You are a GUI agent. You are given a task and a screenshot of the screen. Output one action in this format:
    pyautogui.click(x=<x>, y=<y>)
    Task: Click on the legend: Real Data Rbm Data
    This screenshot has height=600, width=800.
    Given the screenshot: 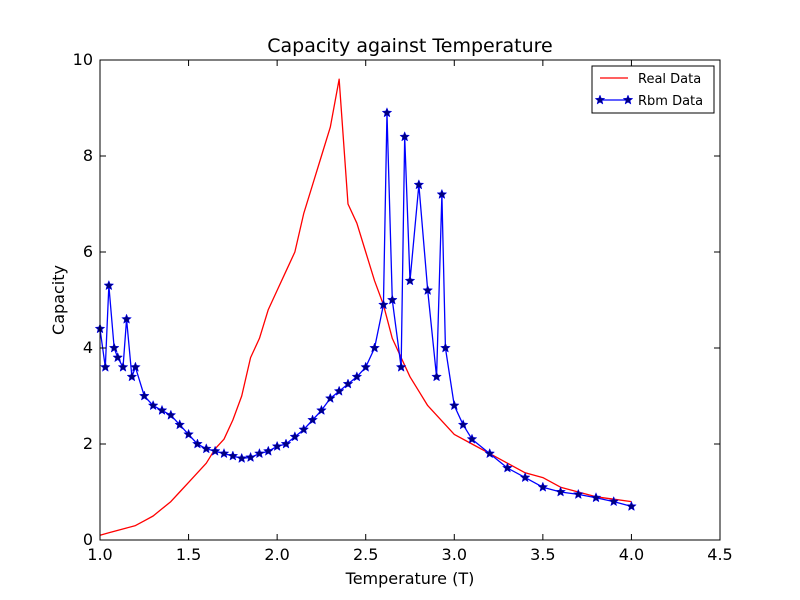 What is the action you would take?
    pyautogui.click(x=653, y=89)
    